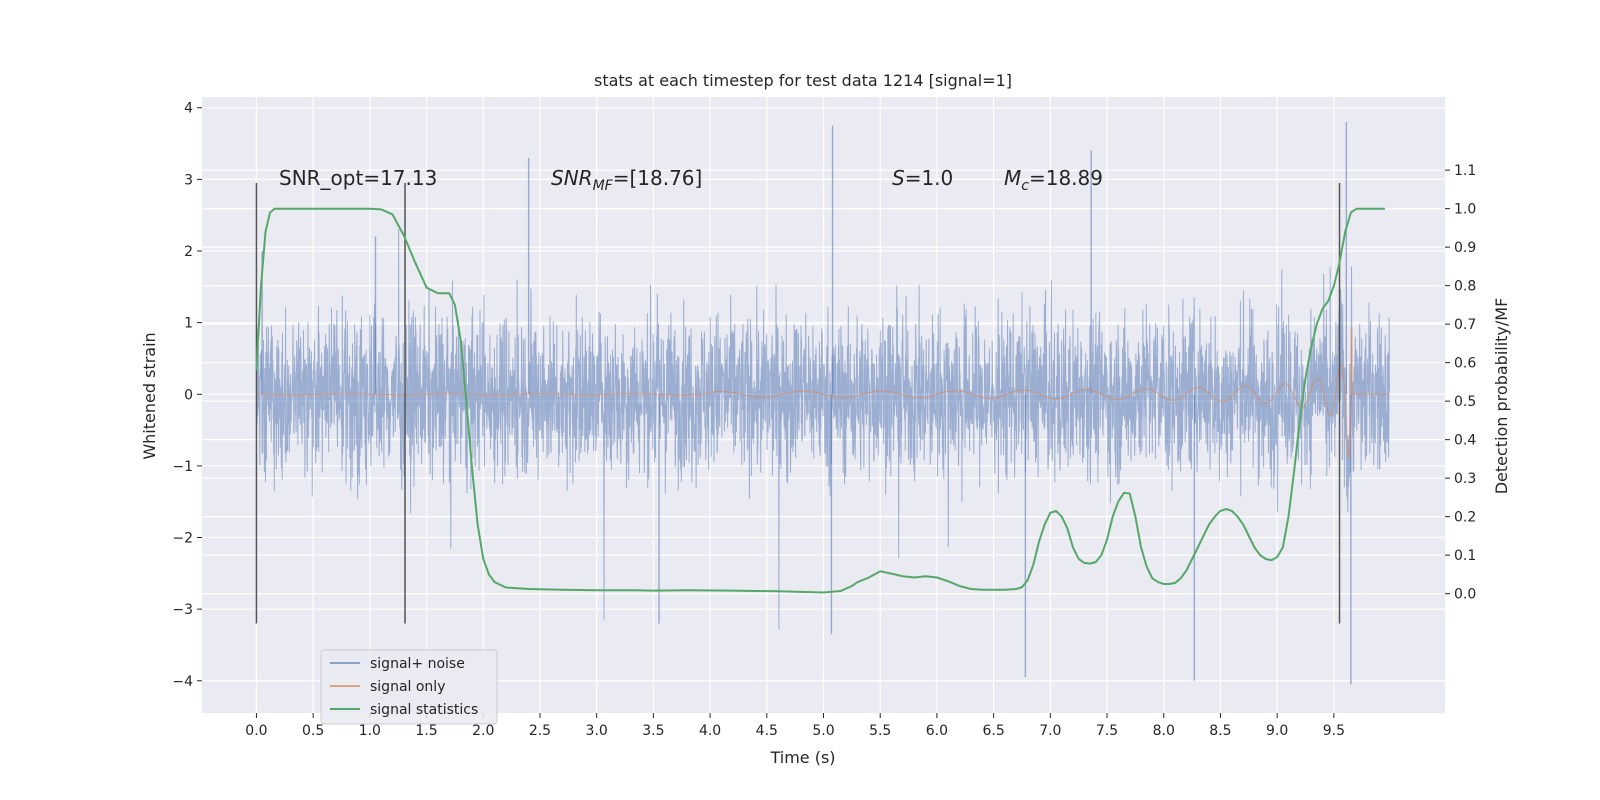  Describe the element at coordinates (1465, 518) in the screenshot. I see `y2-tick-label-2: 0.2` at that location.